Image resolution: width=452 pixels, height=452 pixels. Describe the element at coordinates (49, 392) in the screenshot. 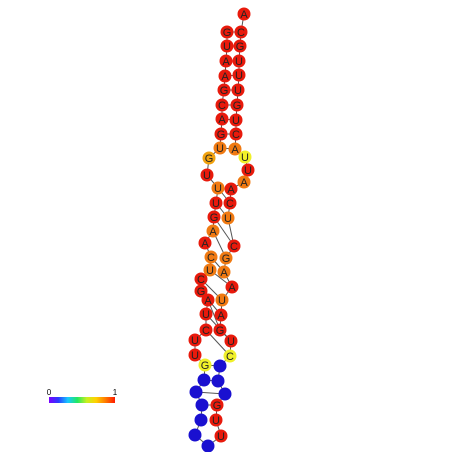

I see `color-scale-min-label: 0` at that location.